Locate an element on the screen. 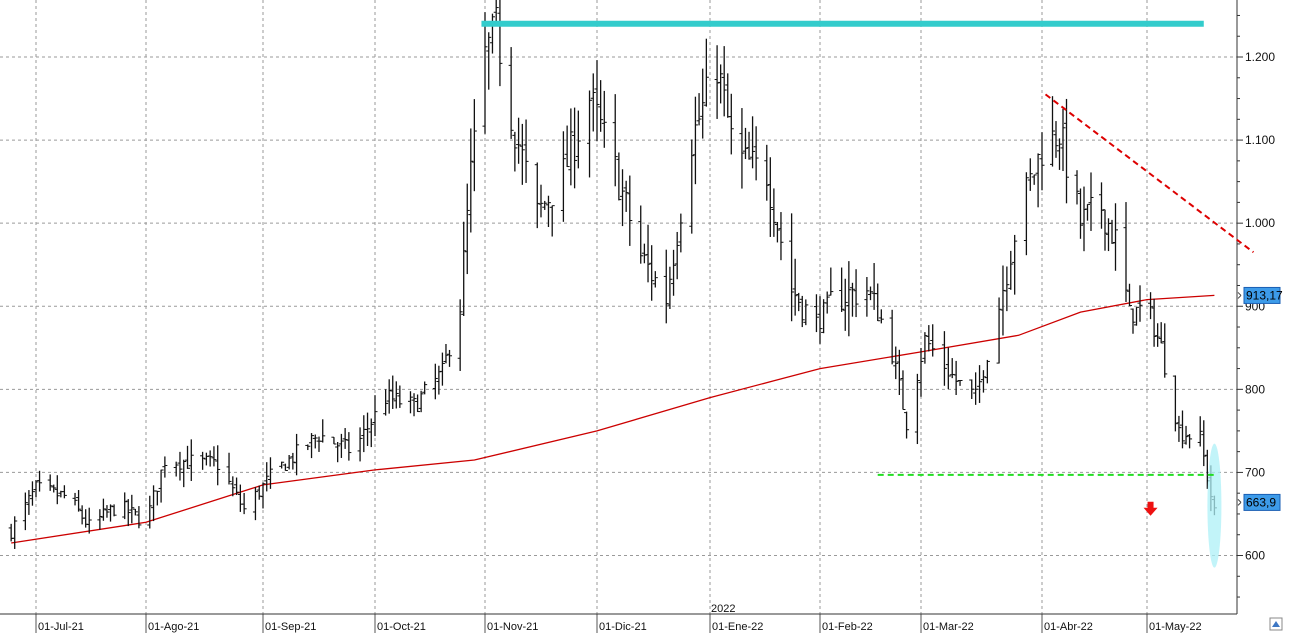 This screenshot has width=1295, height=638. last-price-tag-pointer is located at coordinates (1239, 502).